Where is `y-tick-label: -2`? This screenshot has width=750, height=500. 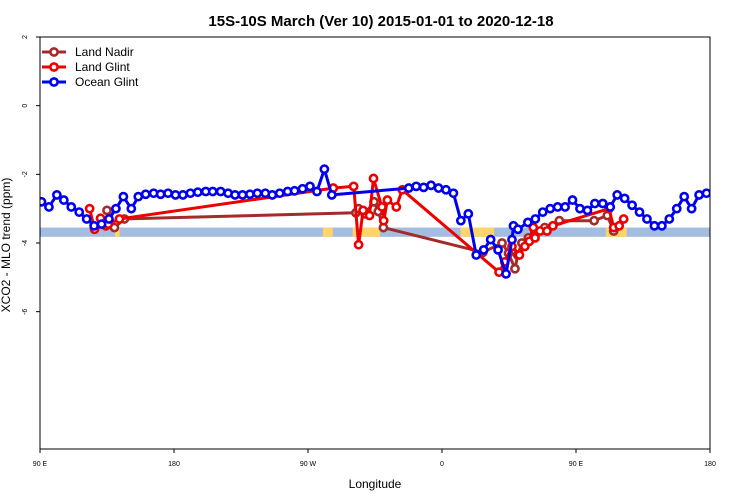 y-tick-label: -2 is located at coordinates (25, 174).